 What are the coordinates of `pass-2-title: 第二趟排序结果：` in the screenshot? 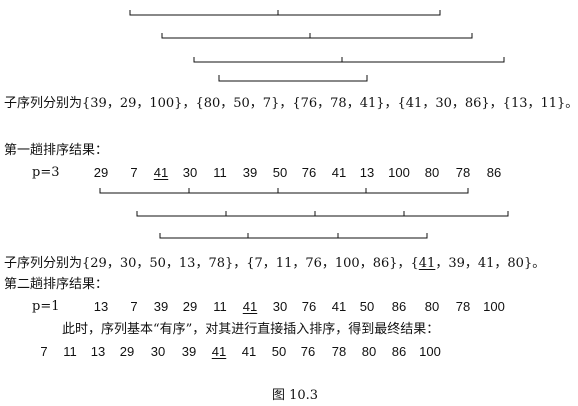 It's located at (56, 284).